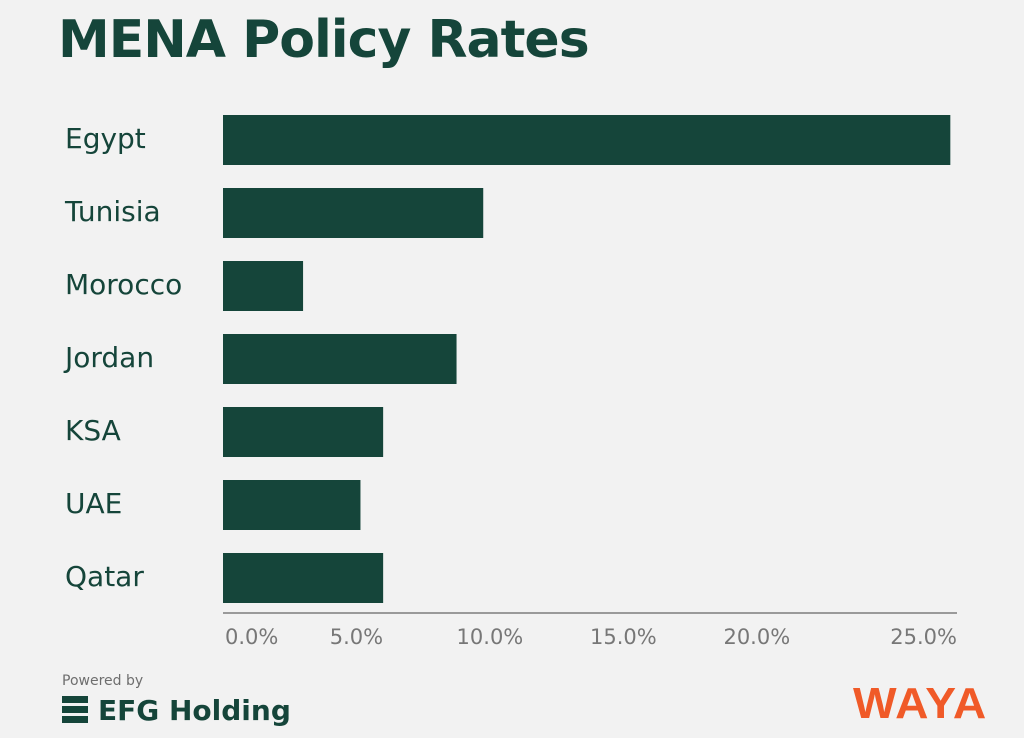 This screenshot has width=1024, height=738. What do you see at coordinates (324, 40) in the screenshot?
I see `chart-title: MENA Policy Rates` at bounding box center [324, 40].